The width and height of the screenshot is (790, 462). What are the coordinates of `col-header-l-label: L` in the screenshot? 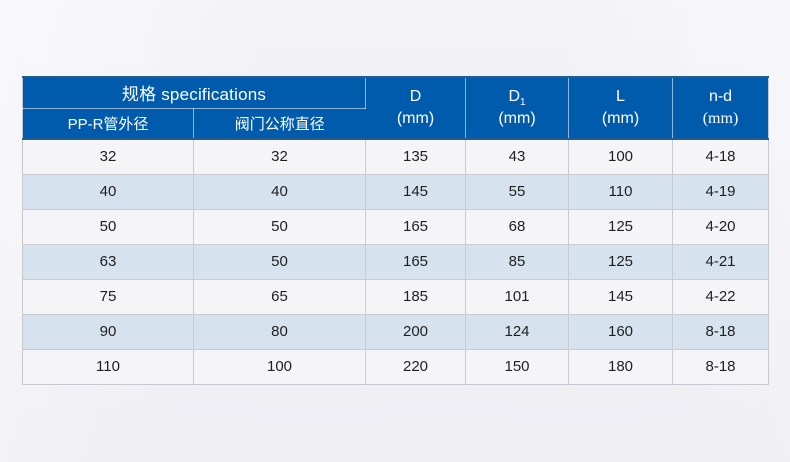 It's located at (620, 96).